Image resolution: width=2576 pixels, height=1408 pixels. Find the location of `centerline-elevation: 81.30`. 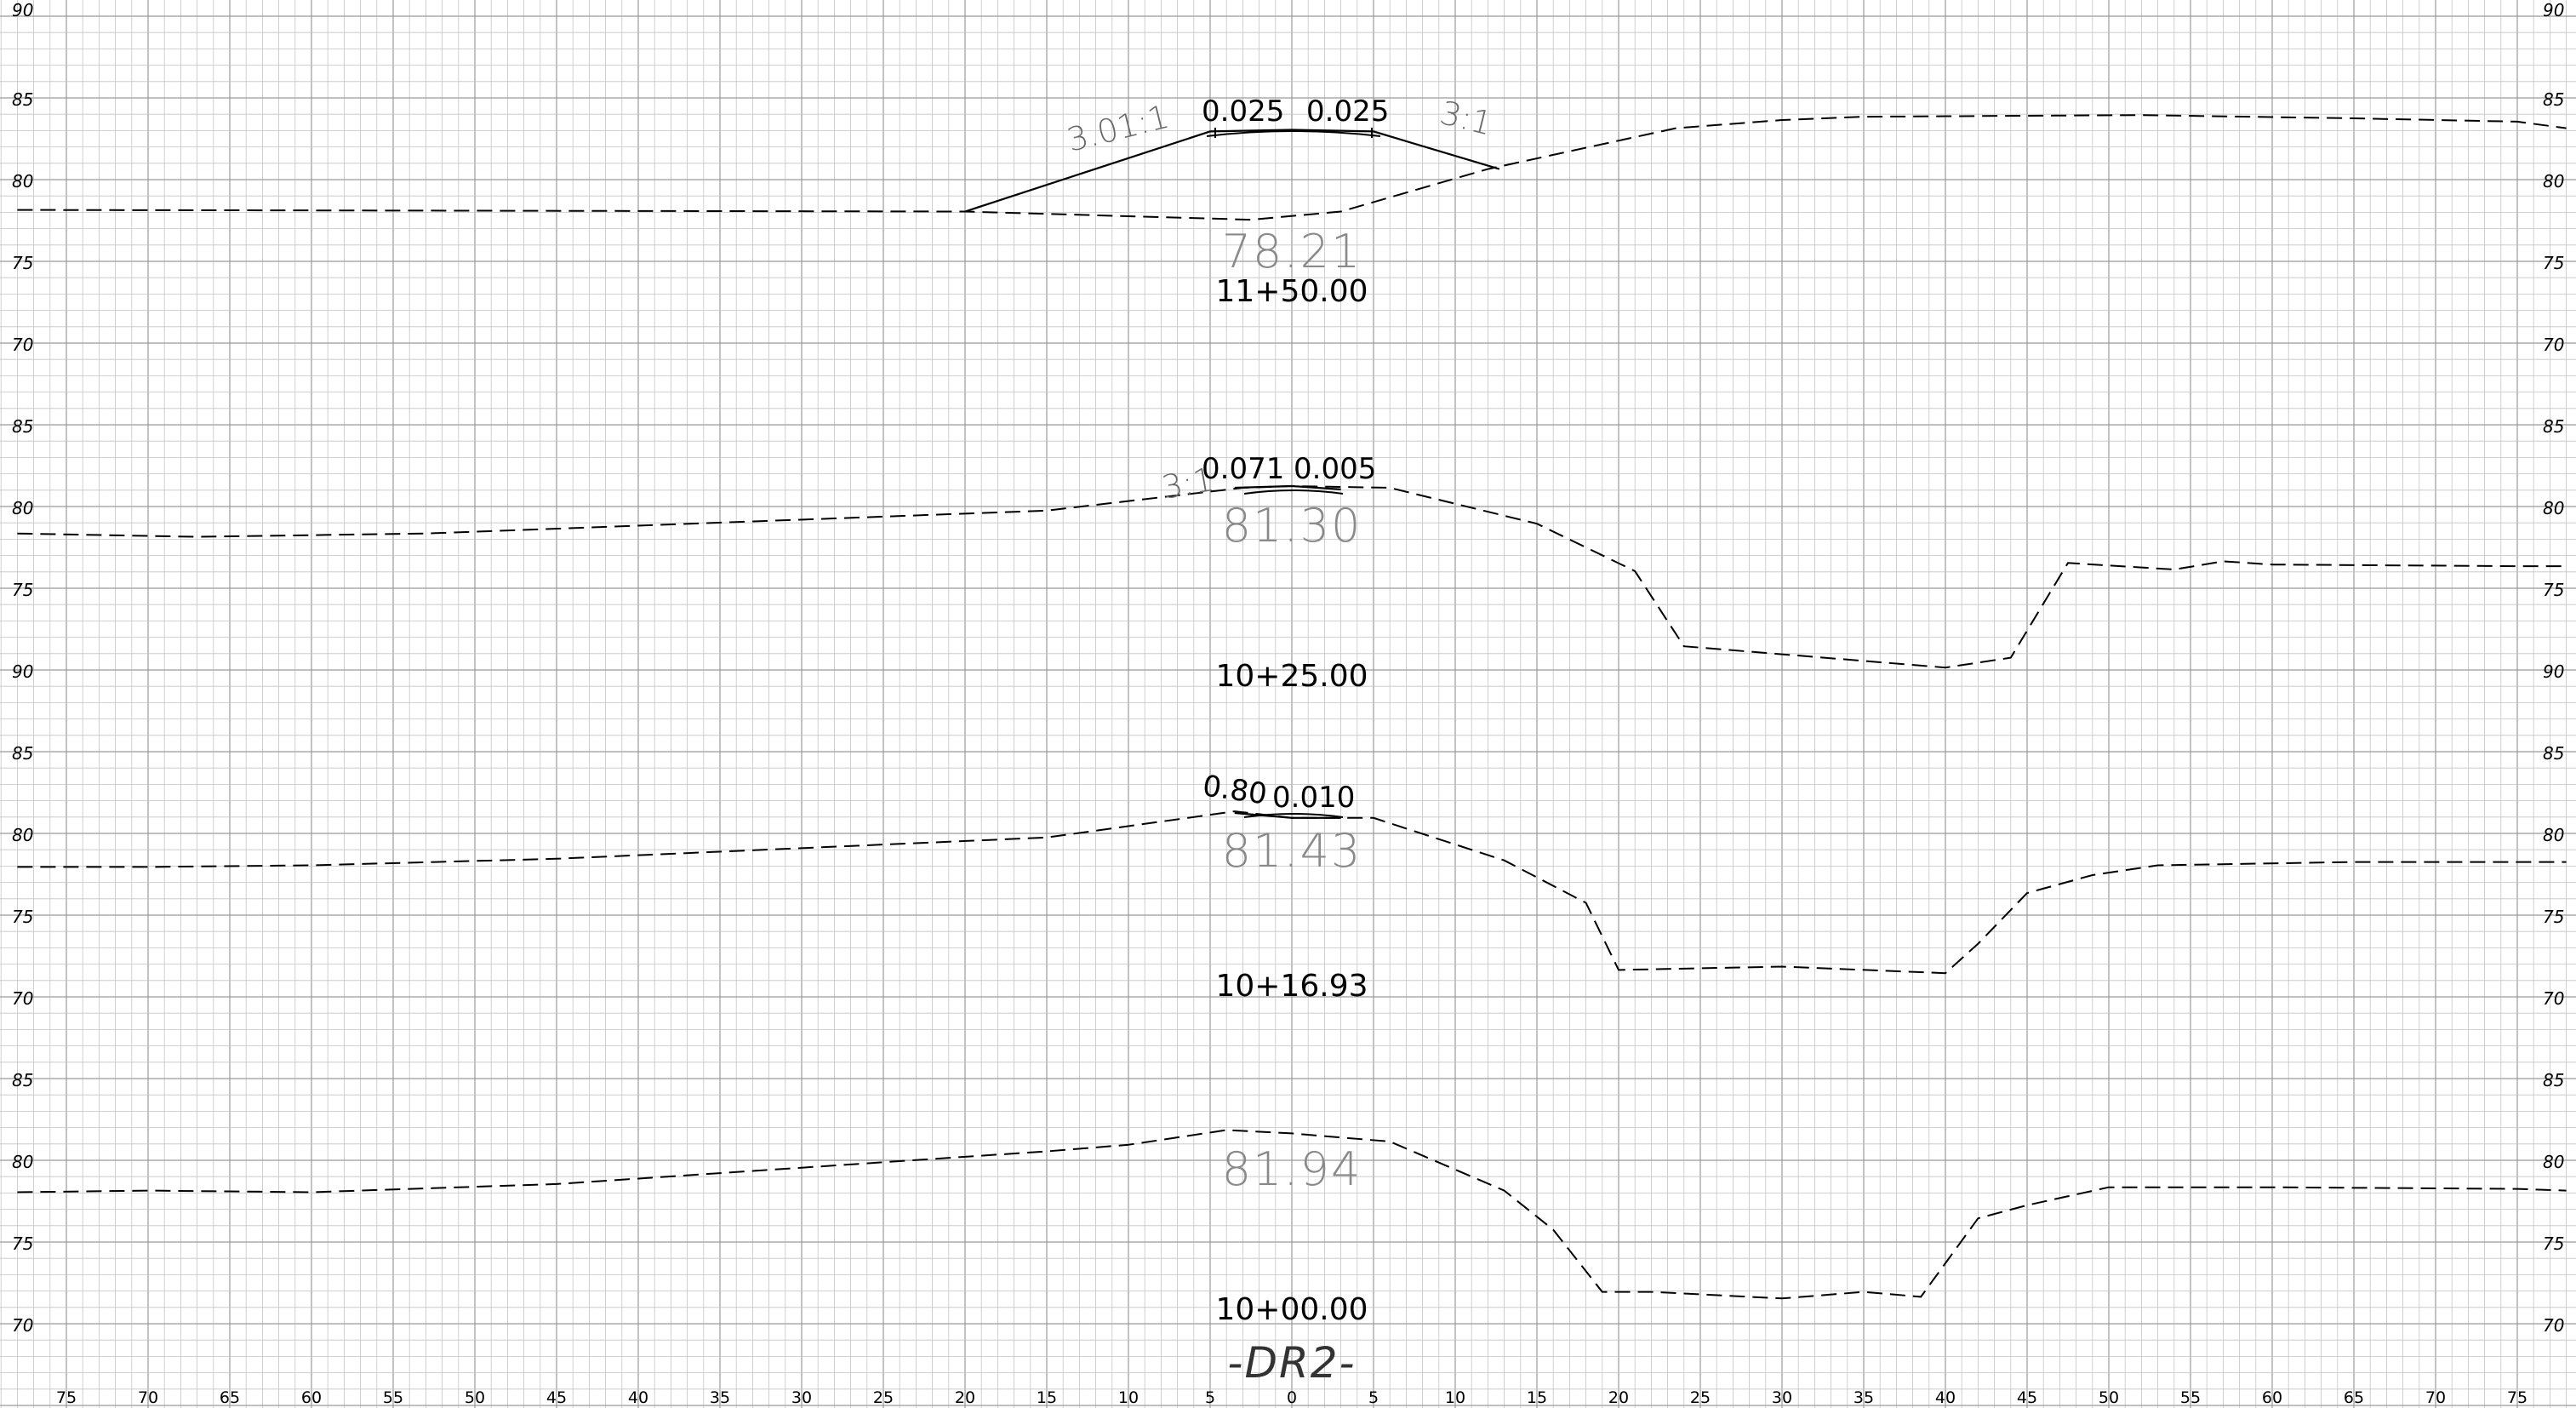

centerline-elevation: 81.30 is located at coordinates (1292, 525).